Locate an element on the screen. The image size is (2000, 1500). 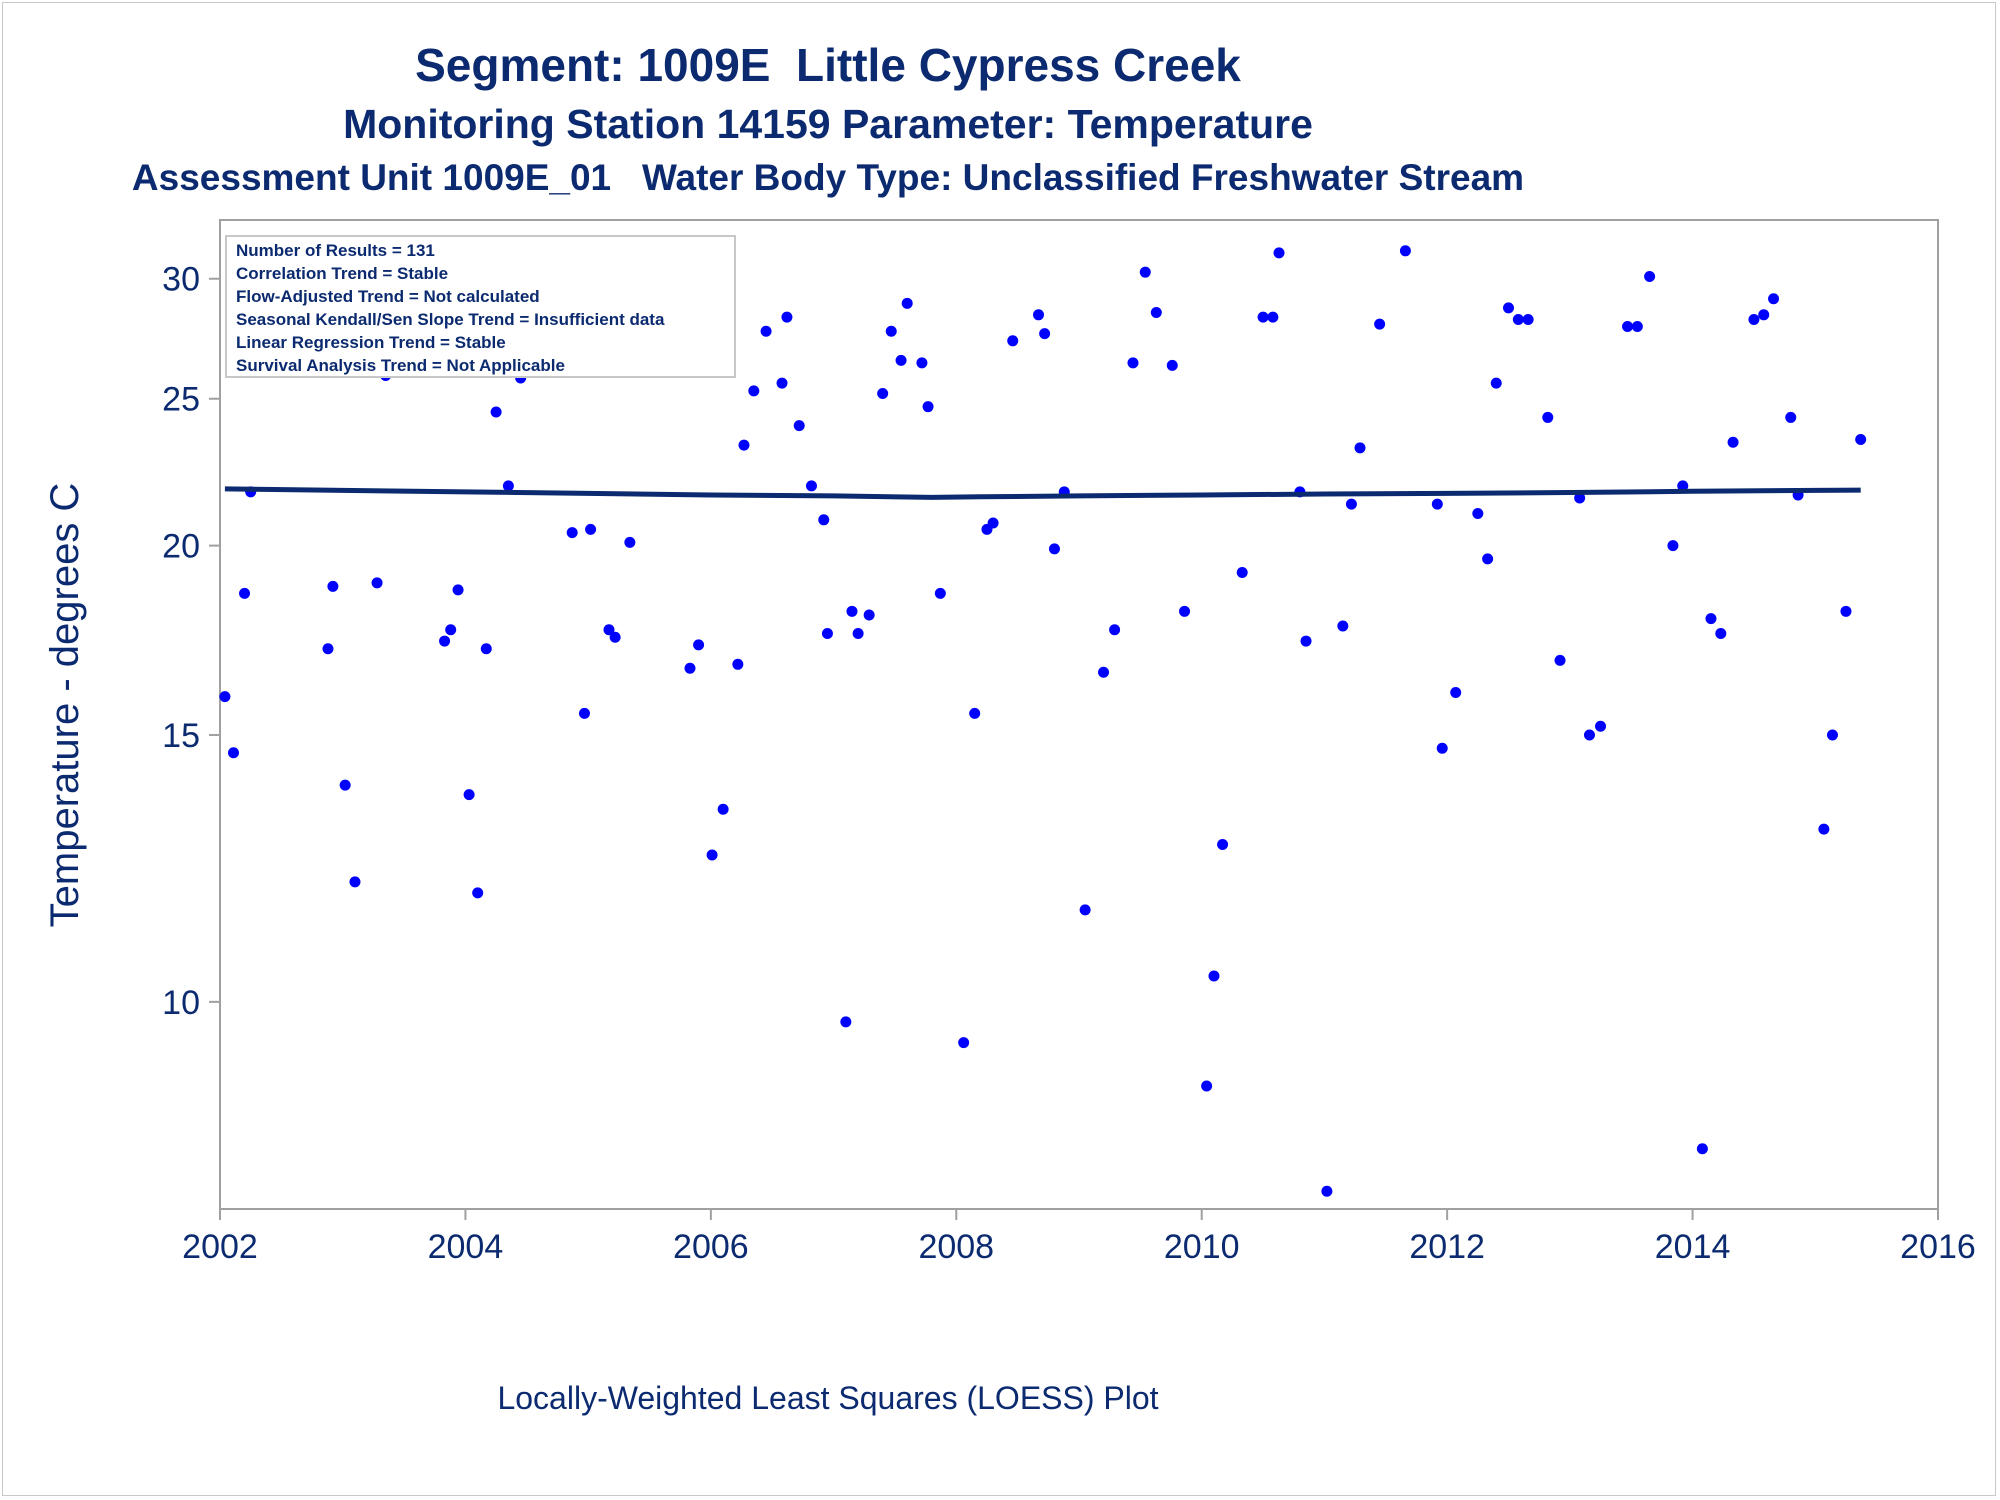
annotation-line: Survival Analysis Trend = Not Applicable is located at coordinates (400, 365).